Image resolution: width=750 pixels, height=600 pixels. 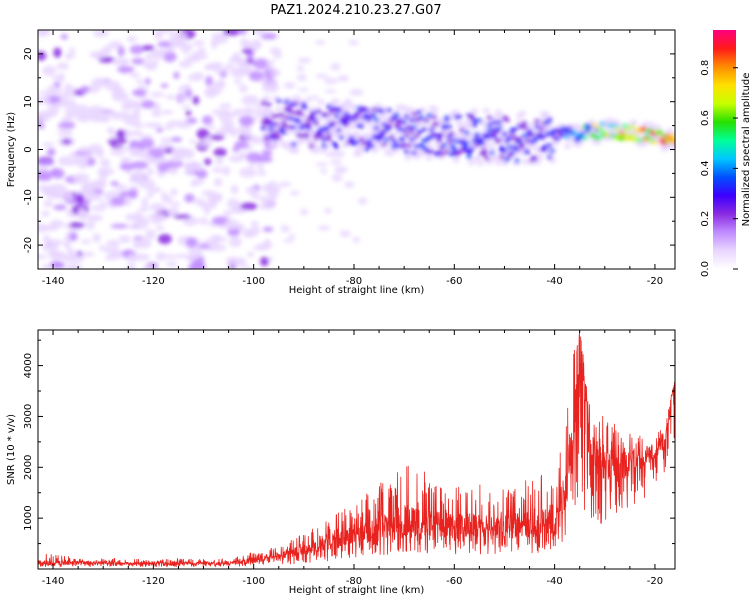 I want to click on y-tick-label: 20, so click(x=28, y=54).